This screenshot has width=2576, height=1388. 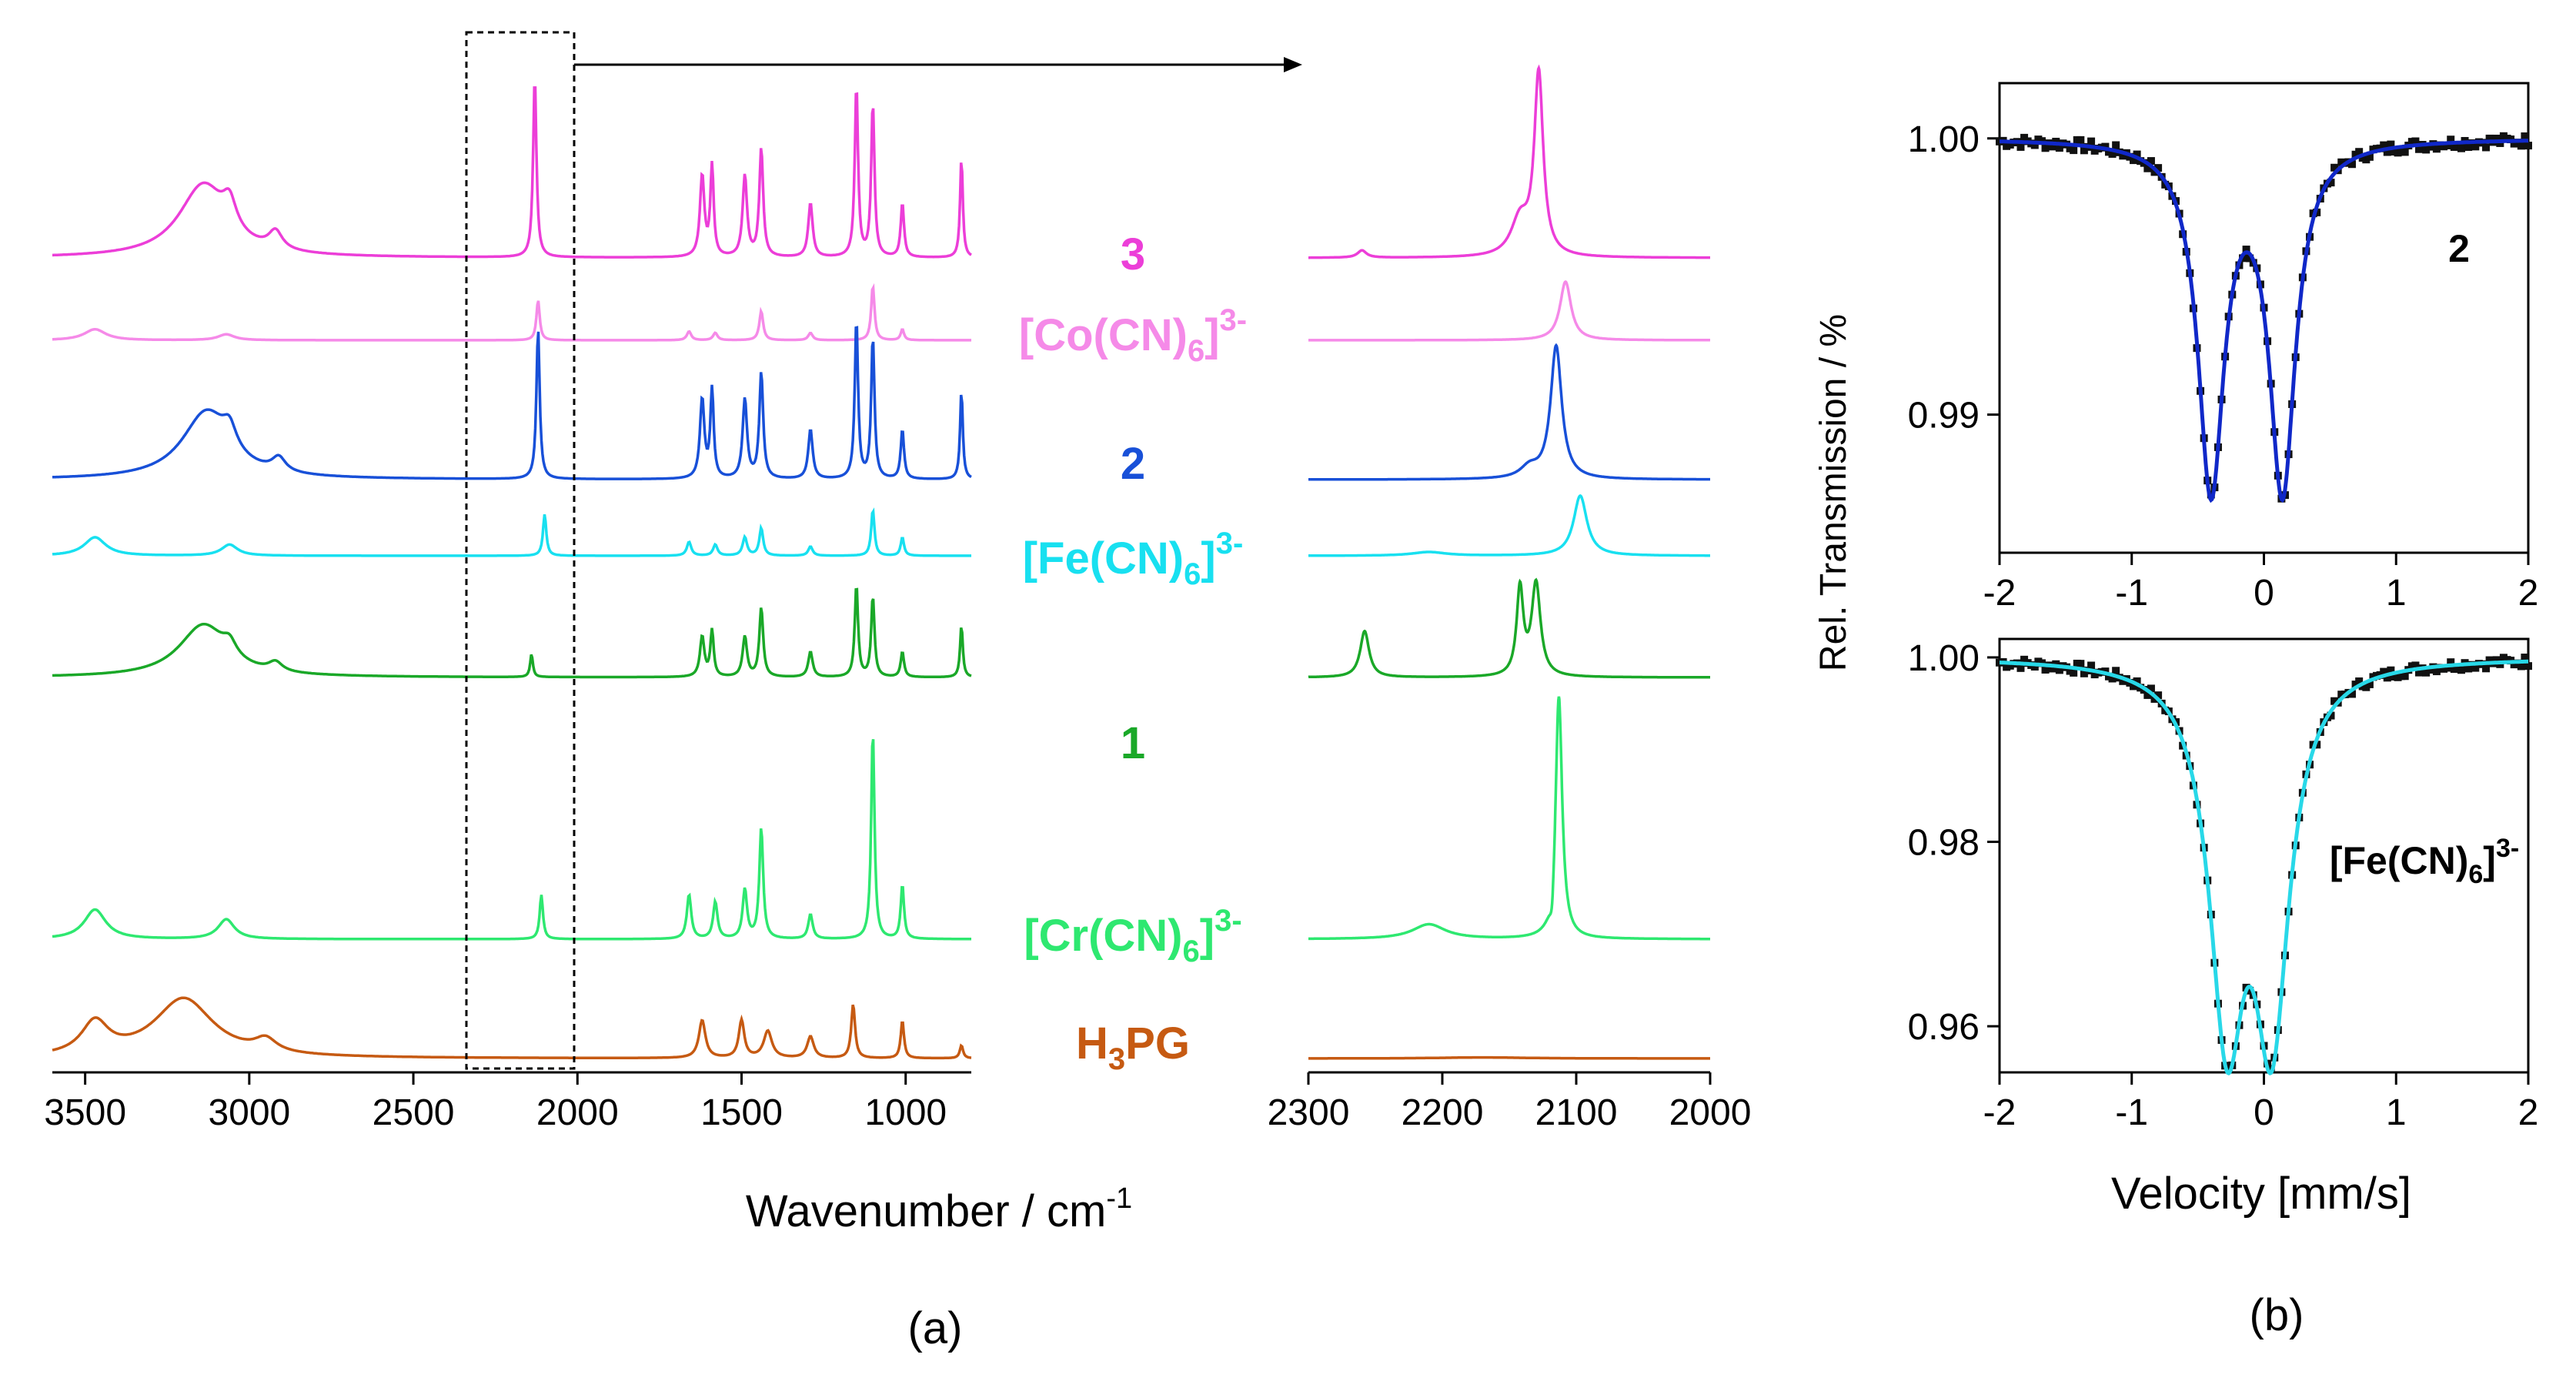 What do you see at coordinates (1133, 1047) in the screenshot?
I see `series-label-6: H3PG` at bounding box center [1133, 1047].